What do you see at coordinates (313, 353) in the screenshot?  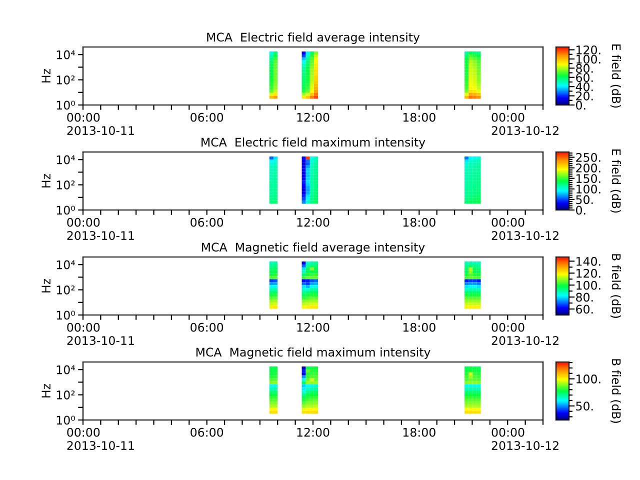 I see `chart-title: MCA Magnetic field maximum intensity` at bounding box center [313, 353].